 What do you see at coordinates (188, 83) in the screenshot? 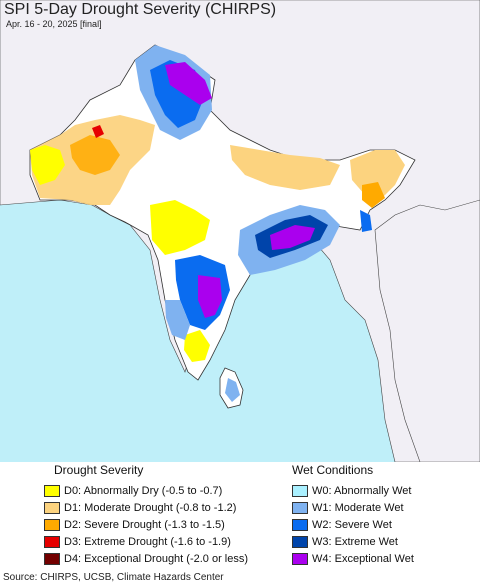
I see `w4-north` at bounding box center [188, 83].